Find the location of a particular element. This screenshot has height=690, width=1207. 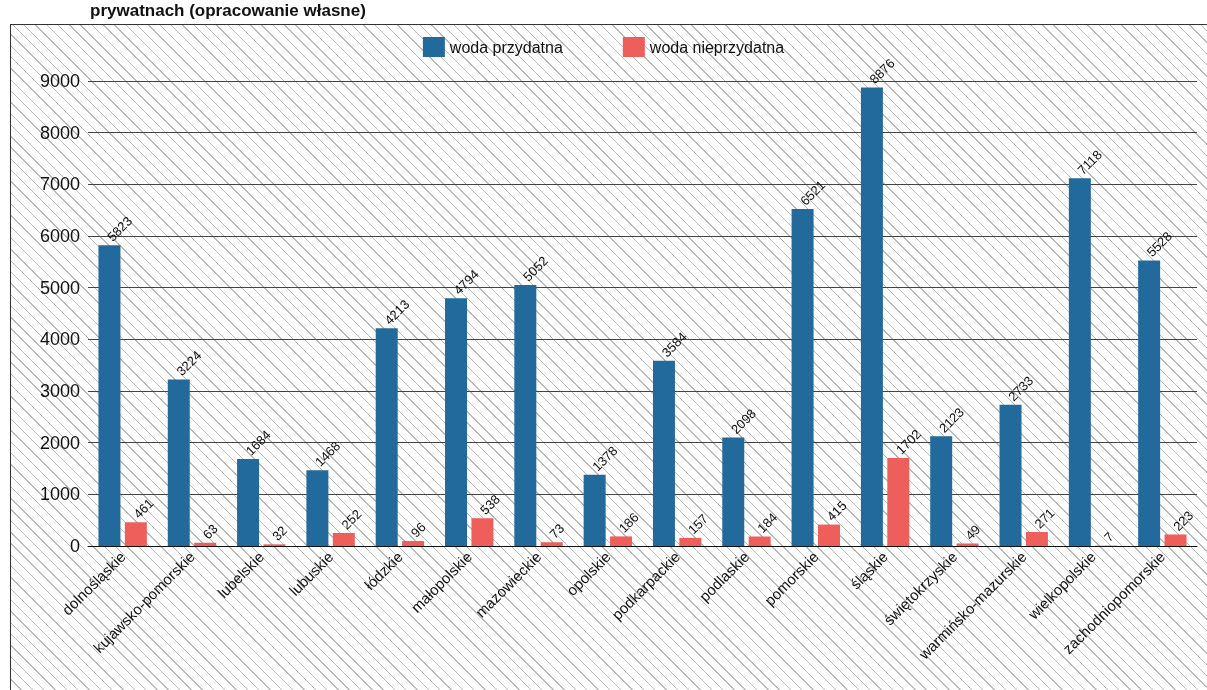

data-label: 186 is located at coordinates (628, 522).